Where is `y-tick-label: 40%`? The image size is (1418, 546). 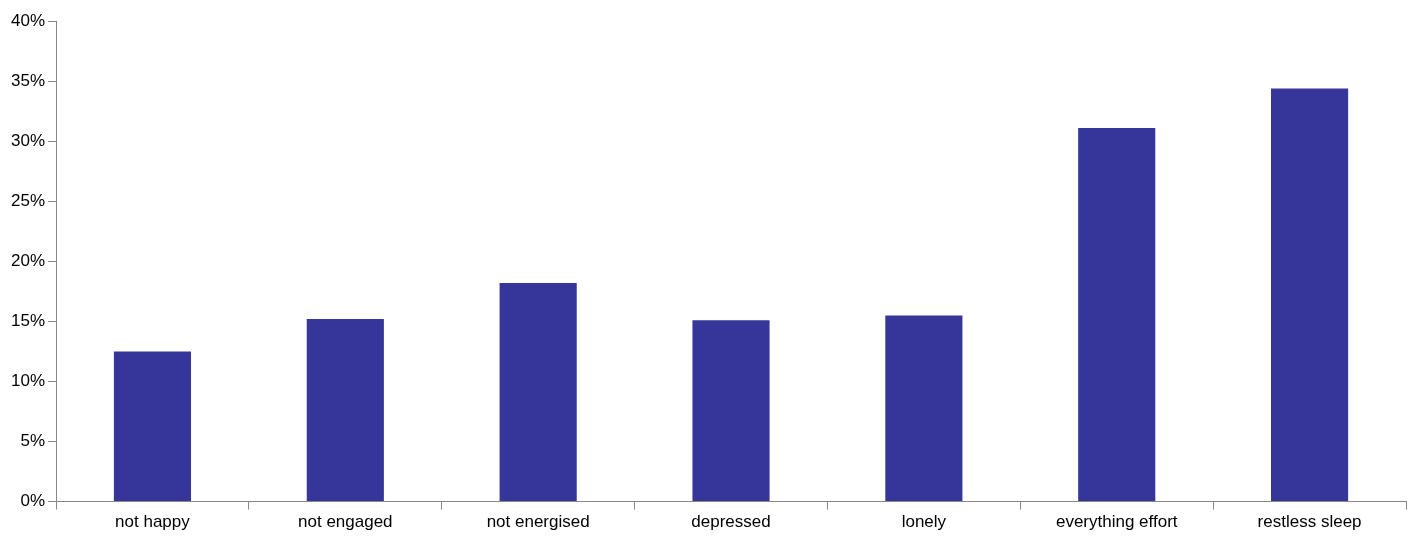
y-tick-label: 40% is located at coordinates (28, 20).